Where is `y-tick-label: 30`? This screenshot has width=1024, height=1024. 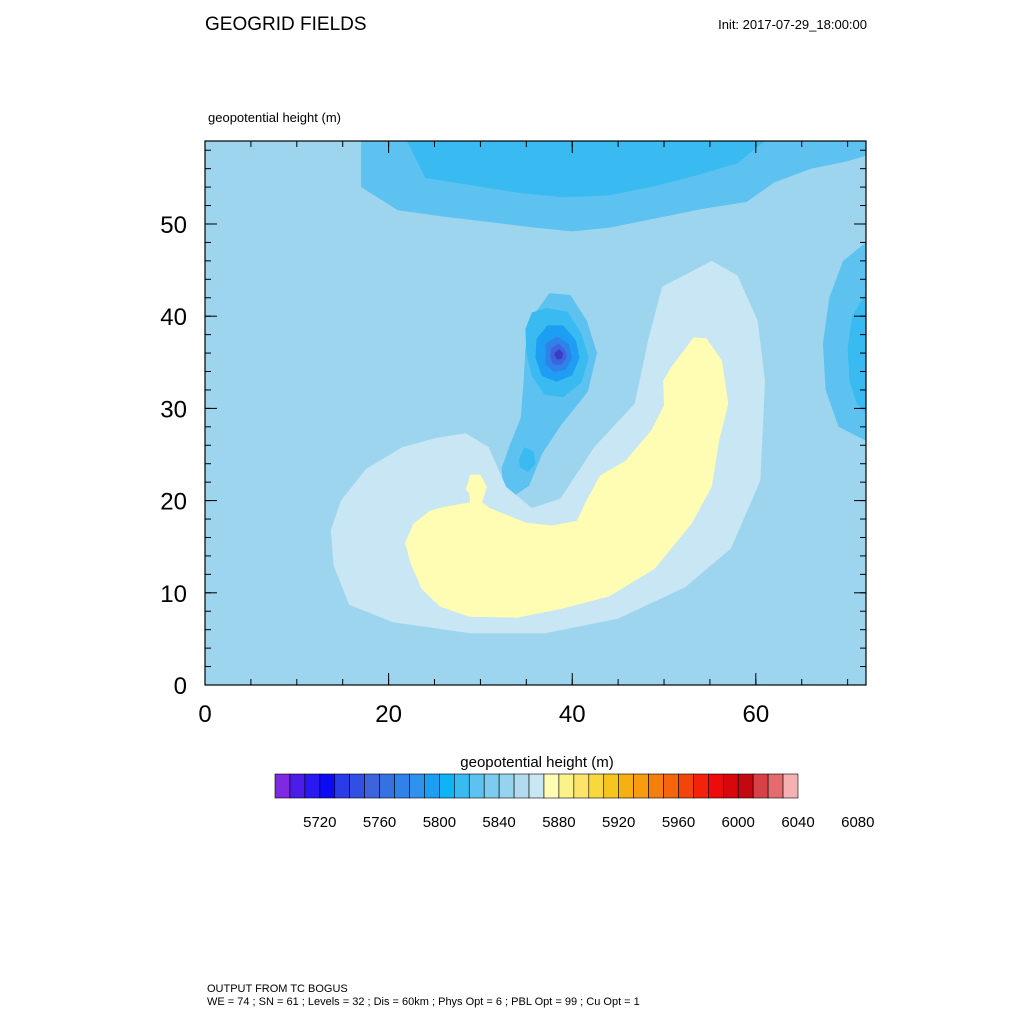
y-tick-label: 30 is located at coordinates (173, 409).